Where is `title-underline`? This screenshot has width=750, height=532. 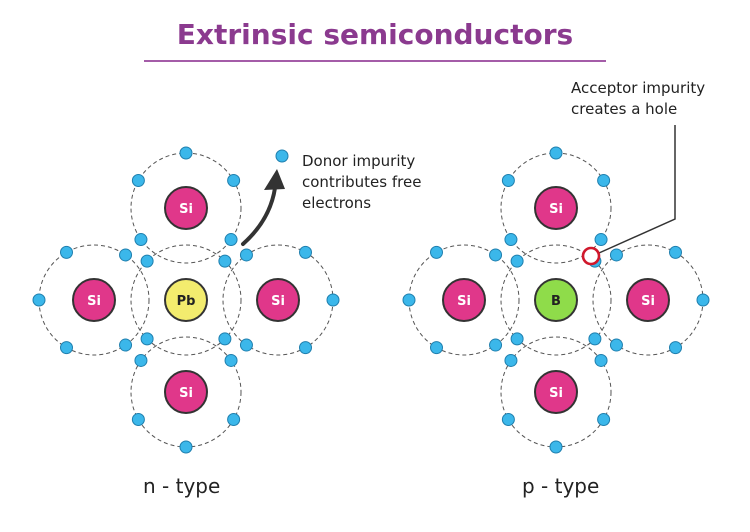 title-underline is located at coordinates (375, 61).